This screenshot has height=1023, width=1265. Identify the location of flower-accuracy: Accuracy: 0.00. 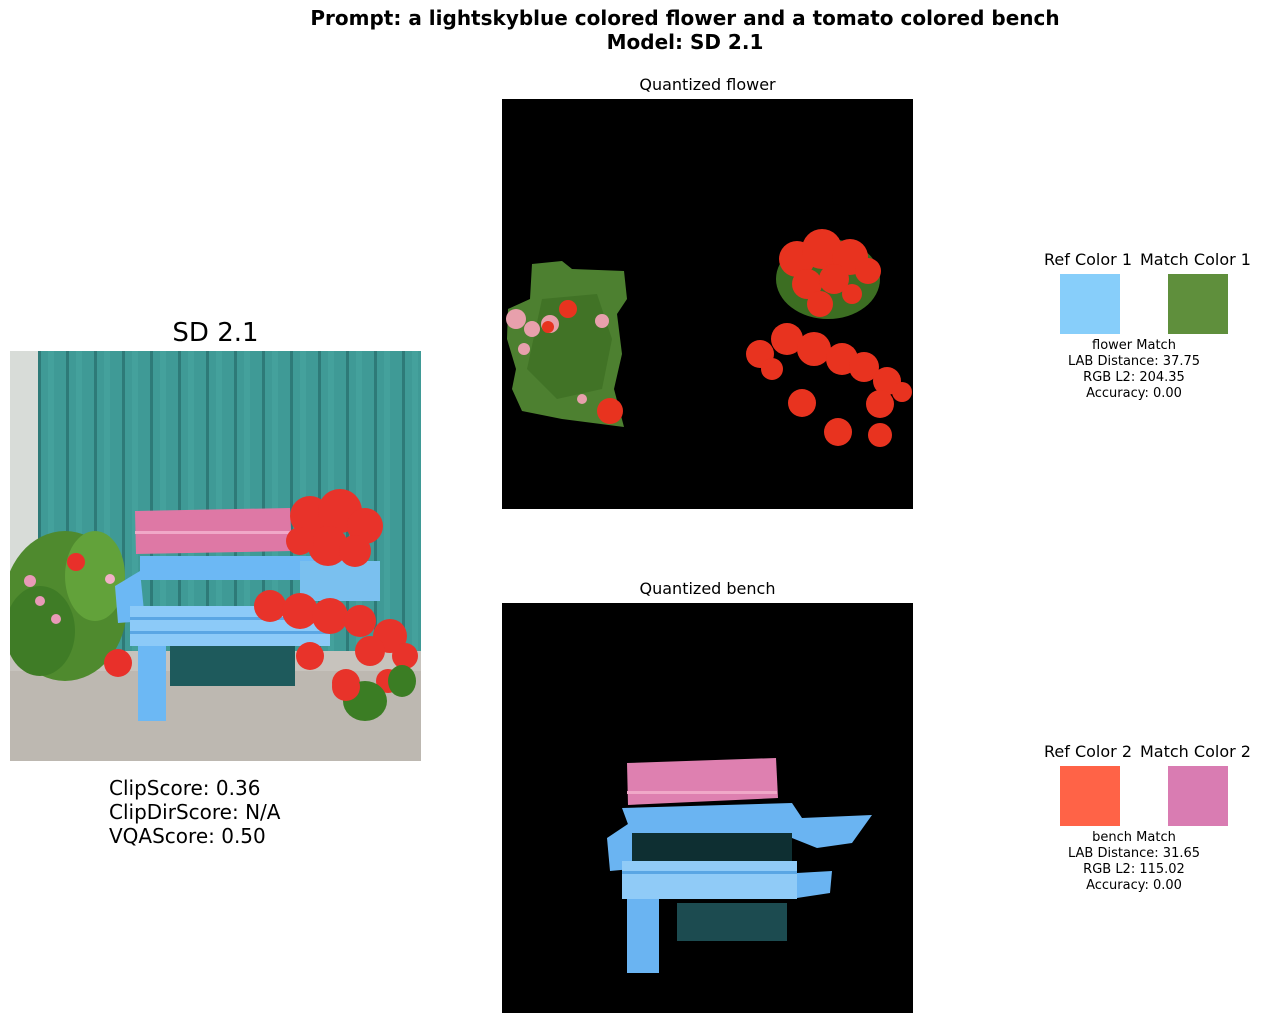
(1134, 393).